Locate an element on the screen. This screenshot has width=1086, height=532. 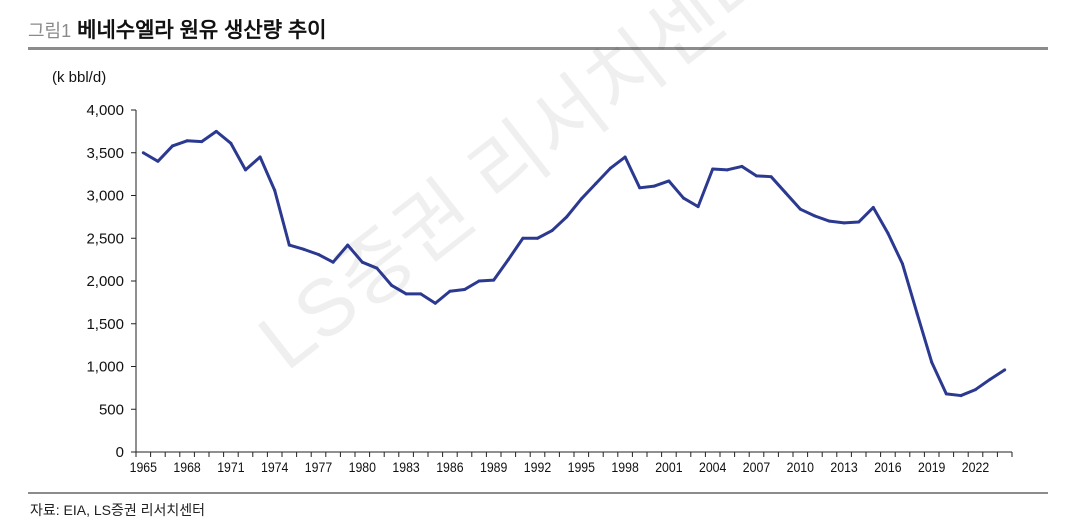
y-tick-label: 0 is located at coordinates (120, 452).